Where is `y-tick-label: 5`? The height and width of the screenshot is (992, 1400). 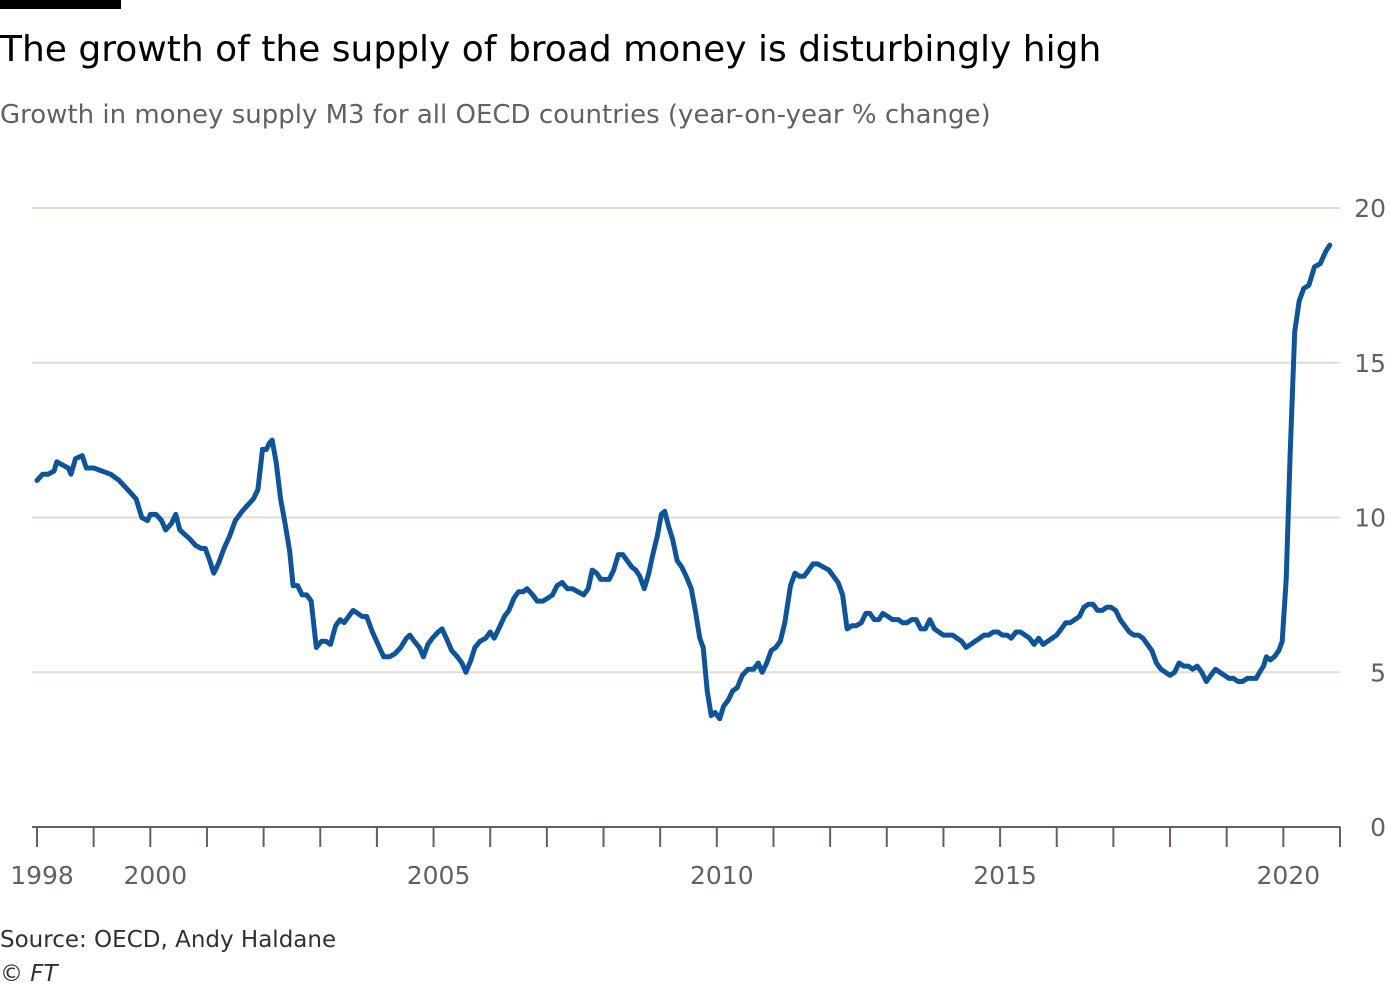
y-tick-label: 5 is located at coordinates (1378, 672).